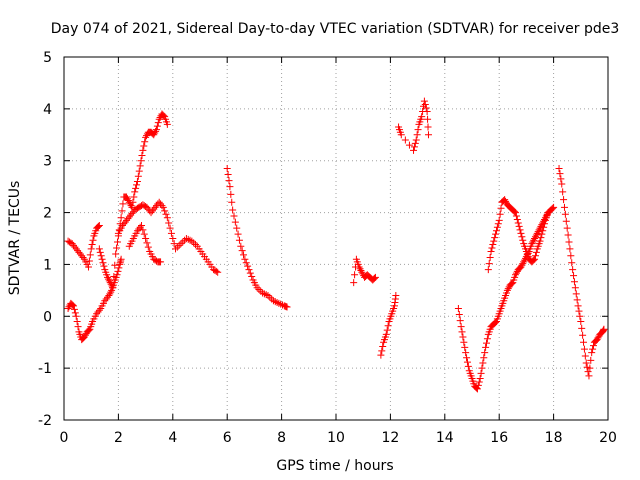 The image size is (640, 480). I want to click on x-tick-label: 10, so click(336, 438).